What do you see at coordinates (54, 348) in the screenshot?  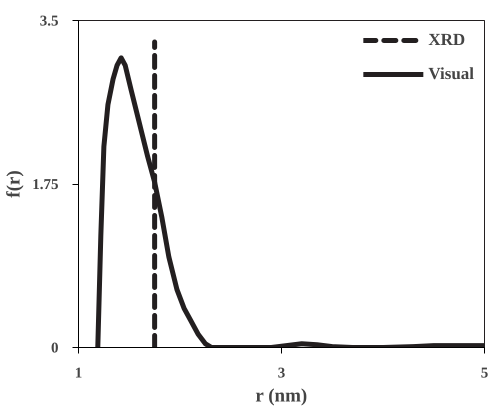 I see `y-tick-label: 0` at bounding box center [54, 348].